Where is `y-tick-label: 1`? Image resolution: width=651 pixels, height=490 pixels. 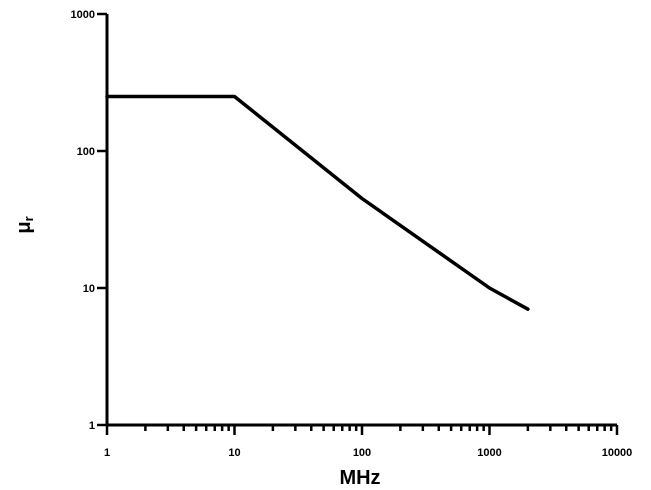 y-tick-label: 1 is located at coordinates (92, 426).